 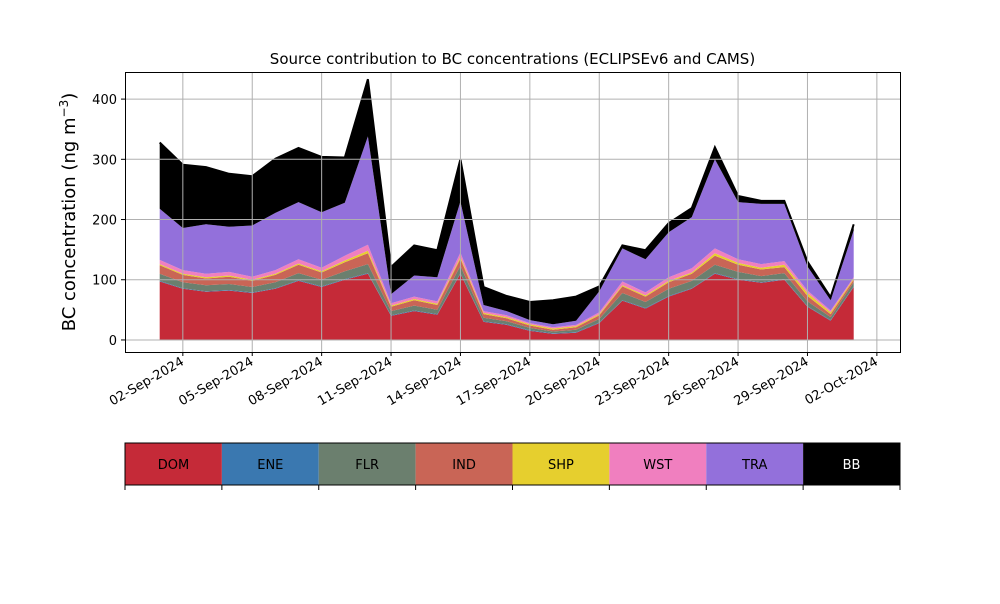 What do you see at coordinates (64, 109) in the screenshot?
I see `y-axis-label-exponent: −3` at bounding box center [64, 109].